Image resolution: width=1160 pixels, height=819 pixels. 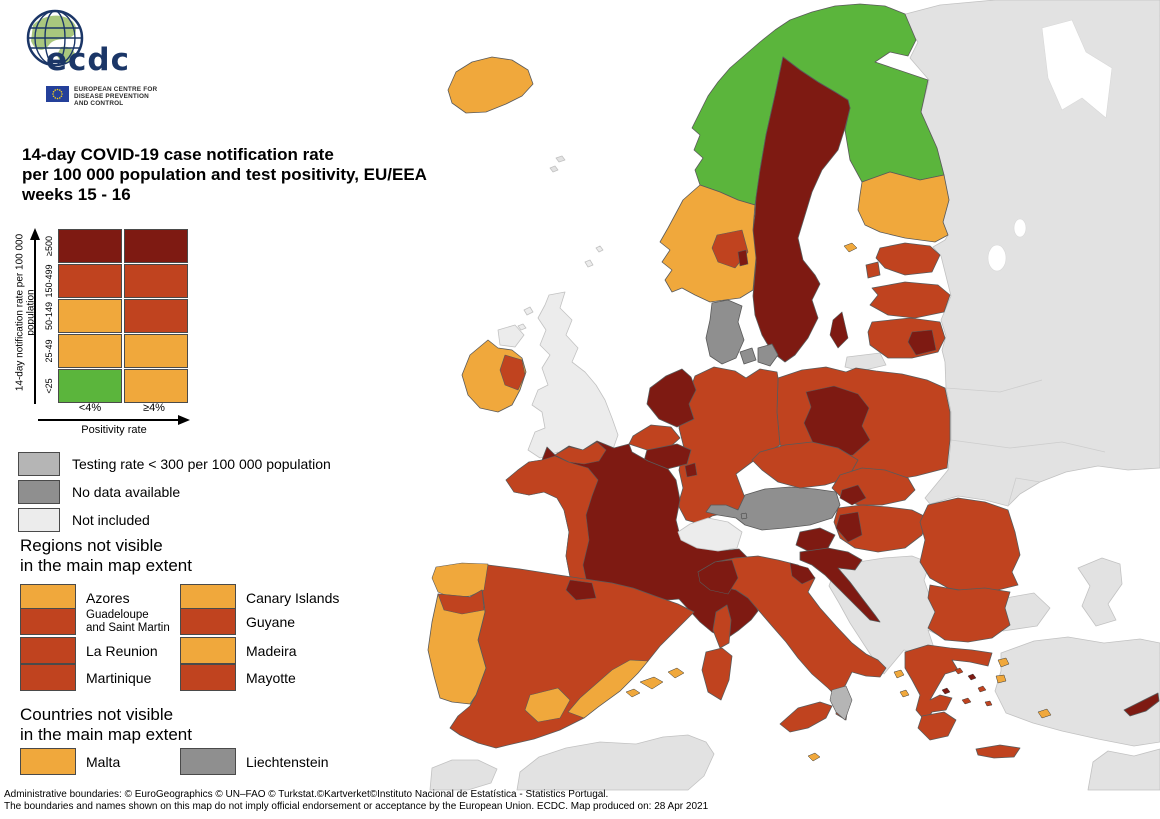 I want to click on legend-item-guadeloupe: Guadeloupe and Saint Martin, so click(x=95, y=621).